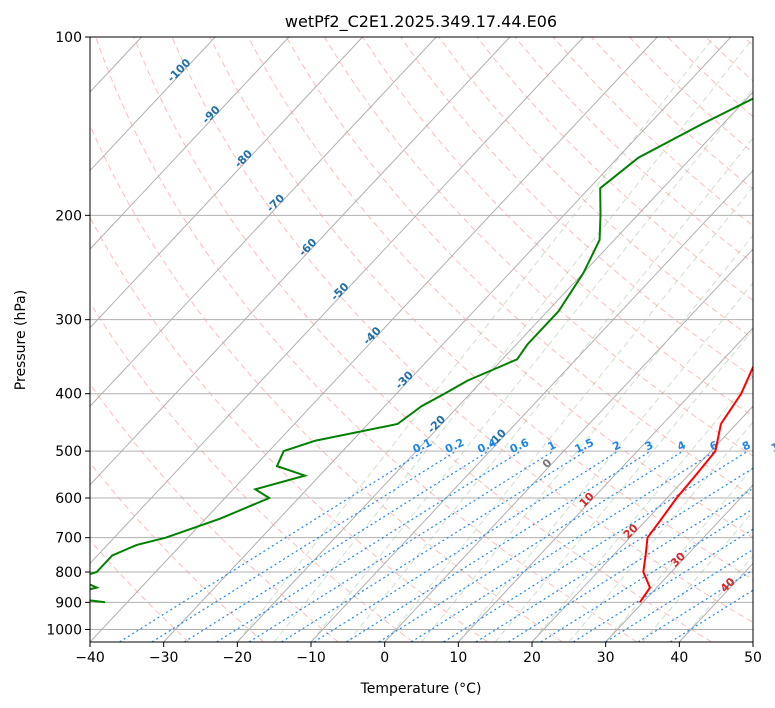 The image size is (775, 708). Describe the element at coordinates (275, 202) in the screenshot. I see `isotherm-label: -70` at that location.